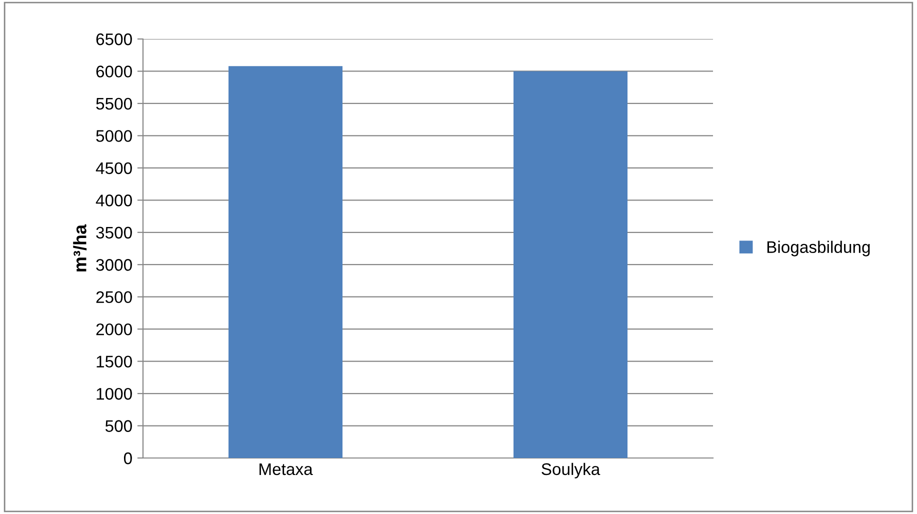 The image size is (917, 514). What do you see at coordinates (818, 248) in the screenshot?
I see `legend-label: Biogasbildung` at bounding box center [818, 248].